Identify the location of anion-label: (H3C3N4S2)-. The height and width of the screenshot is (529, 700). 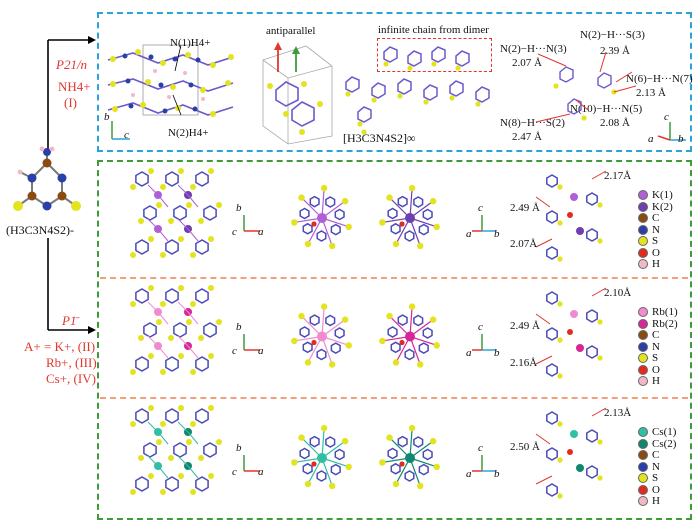
(40, 230).